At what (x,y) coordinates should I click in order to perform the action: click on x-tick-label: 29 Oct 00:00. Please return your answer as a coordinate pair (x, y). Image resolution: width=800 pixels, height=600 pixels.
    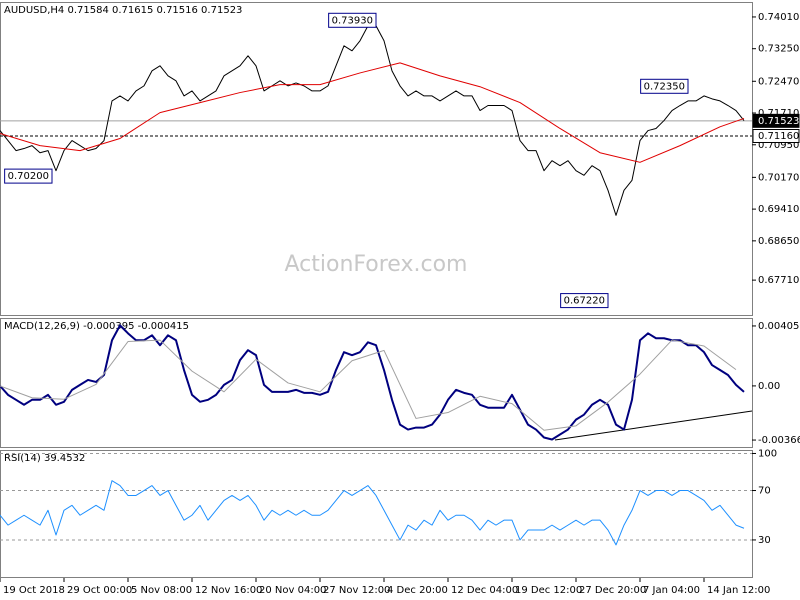
    Looking at the image, I should click on (99, 590).